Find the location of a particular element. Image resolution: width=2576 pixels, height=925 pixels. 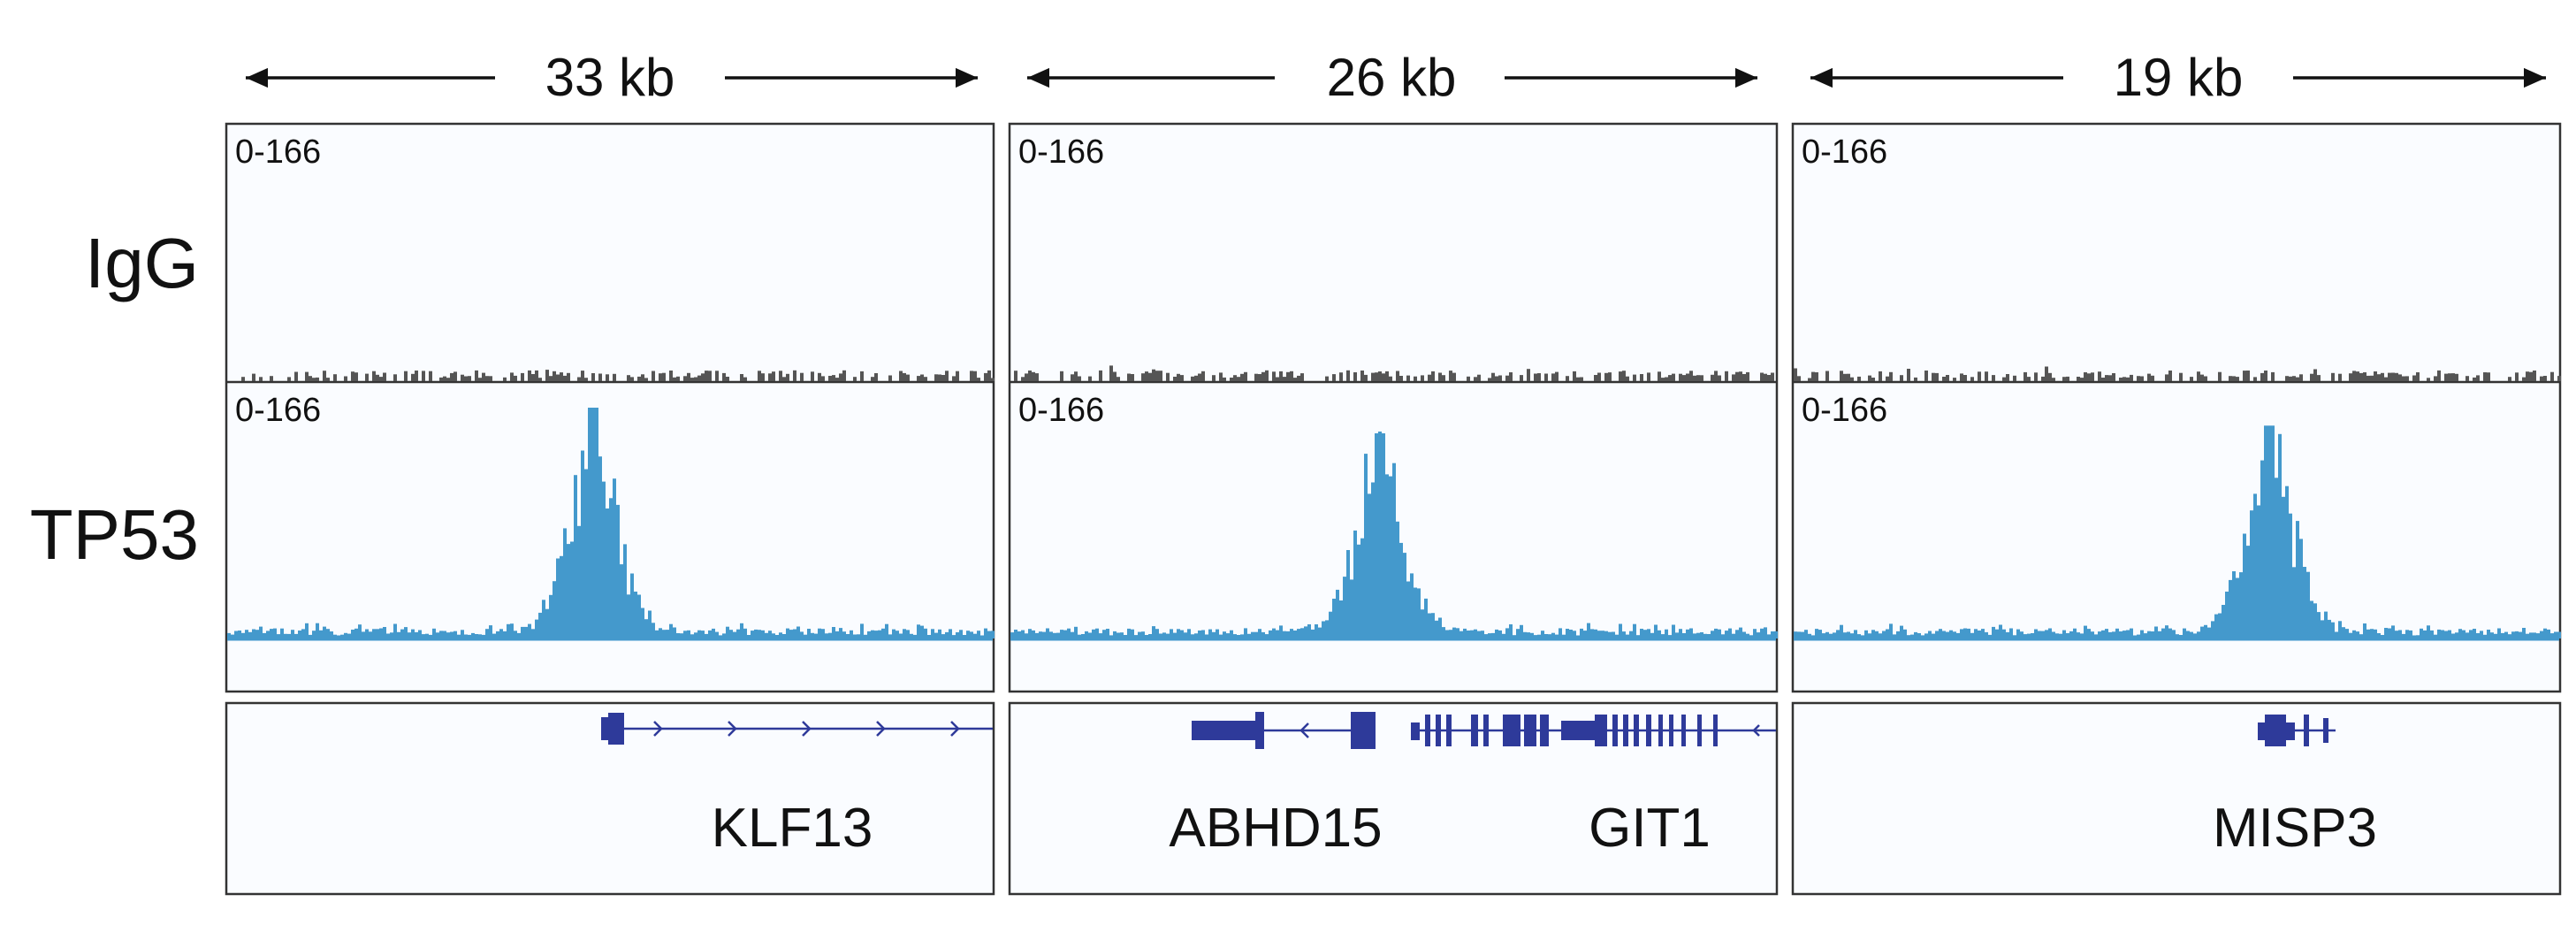

gene-track-frame is located at coordinates (2176, 798).